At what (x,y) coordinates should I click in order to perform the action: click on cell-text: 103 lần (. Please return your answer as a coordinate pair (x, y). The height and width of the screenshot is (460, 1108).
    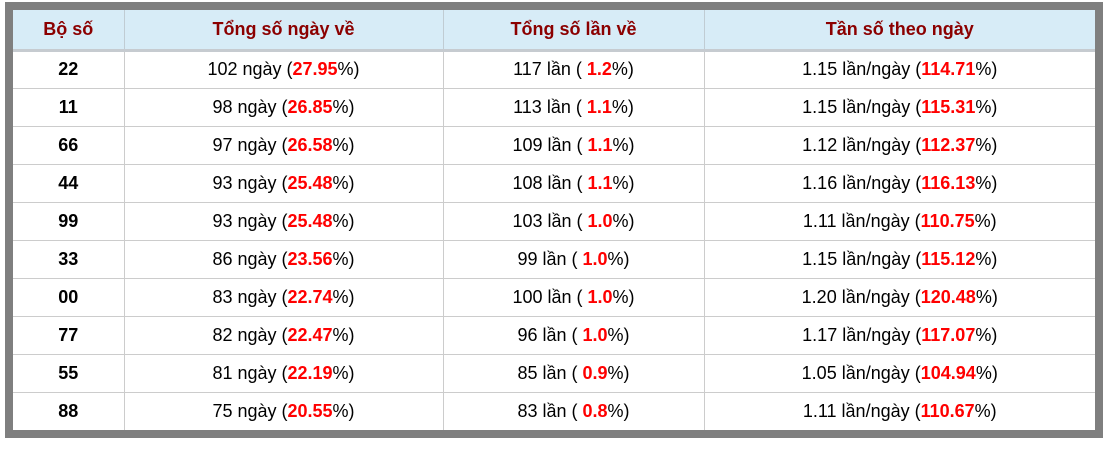
    Looking at the image, I should click on (550, 220).